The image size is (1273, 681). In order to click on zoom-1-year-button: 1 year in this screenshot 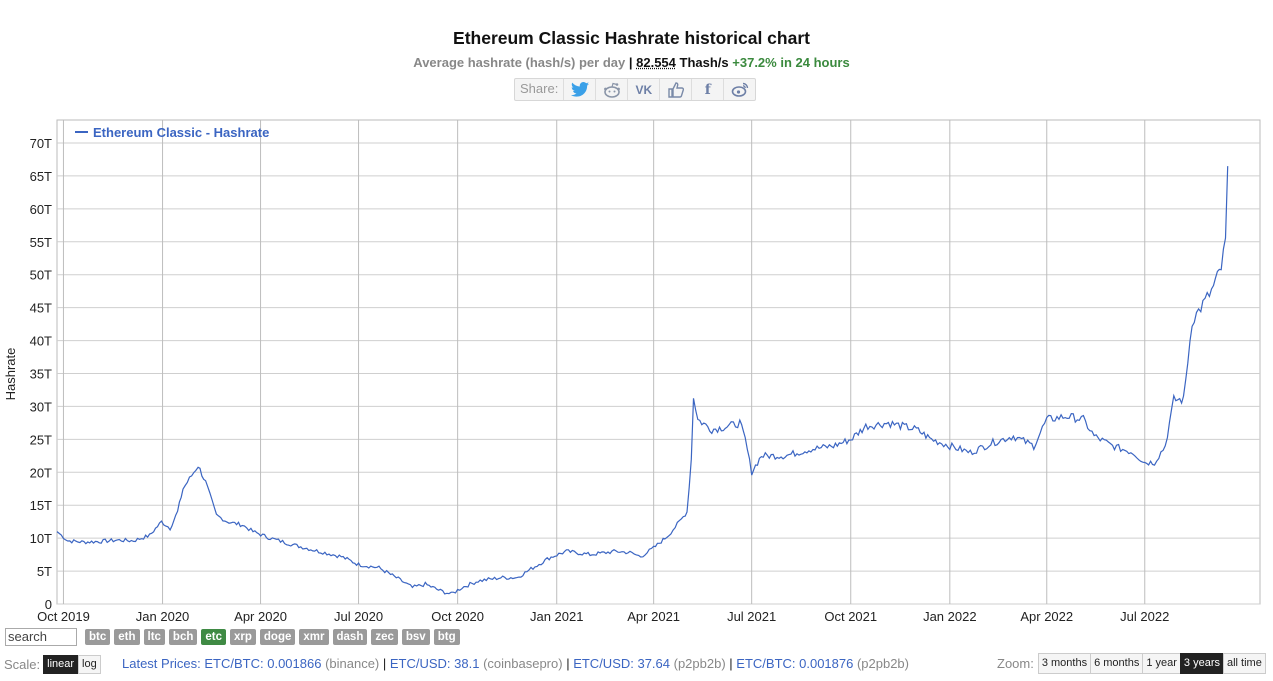, I will do `click(1161, 663)`.